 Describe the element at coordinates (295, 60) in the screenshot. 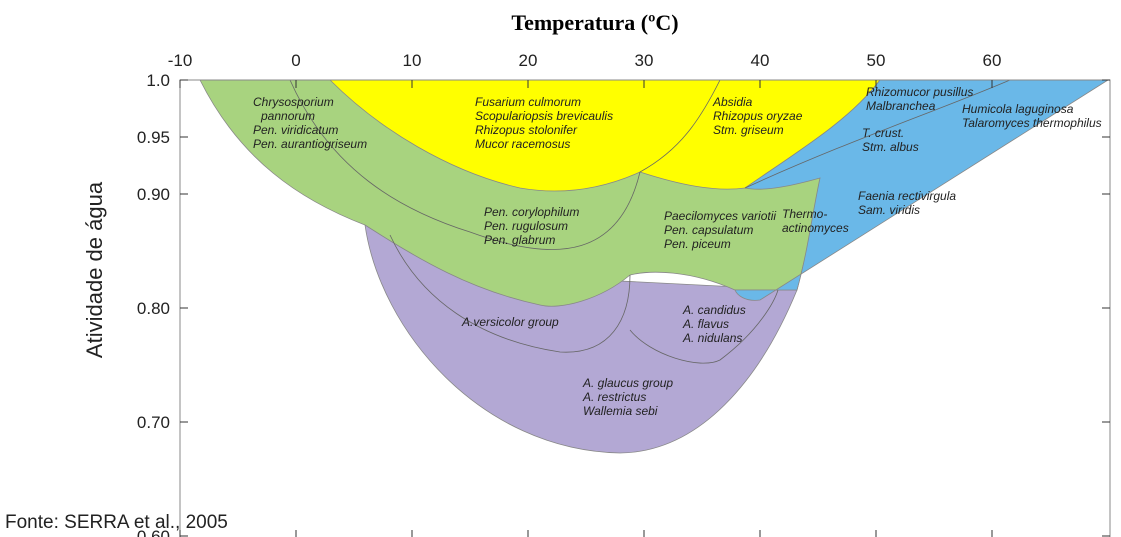

I see `x-tick-label: 0` at that location.